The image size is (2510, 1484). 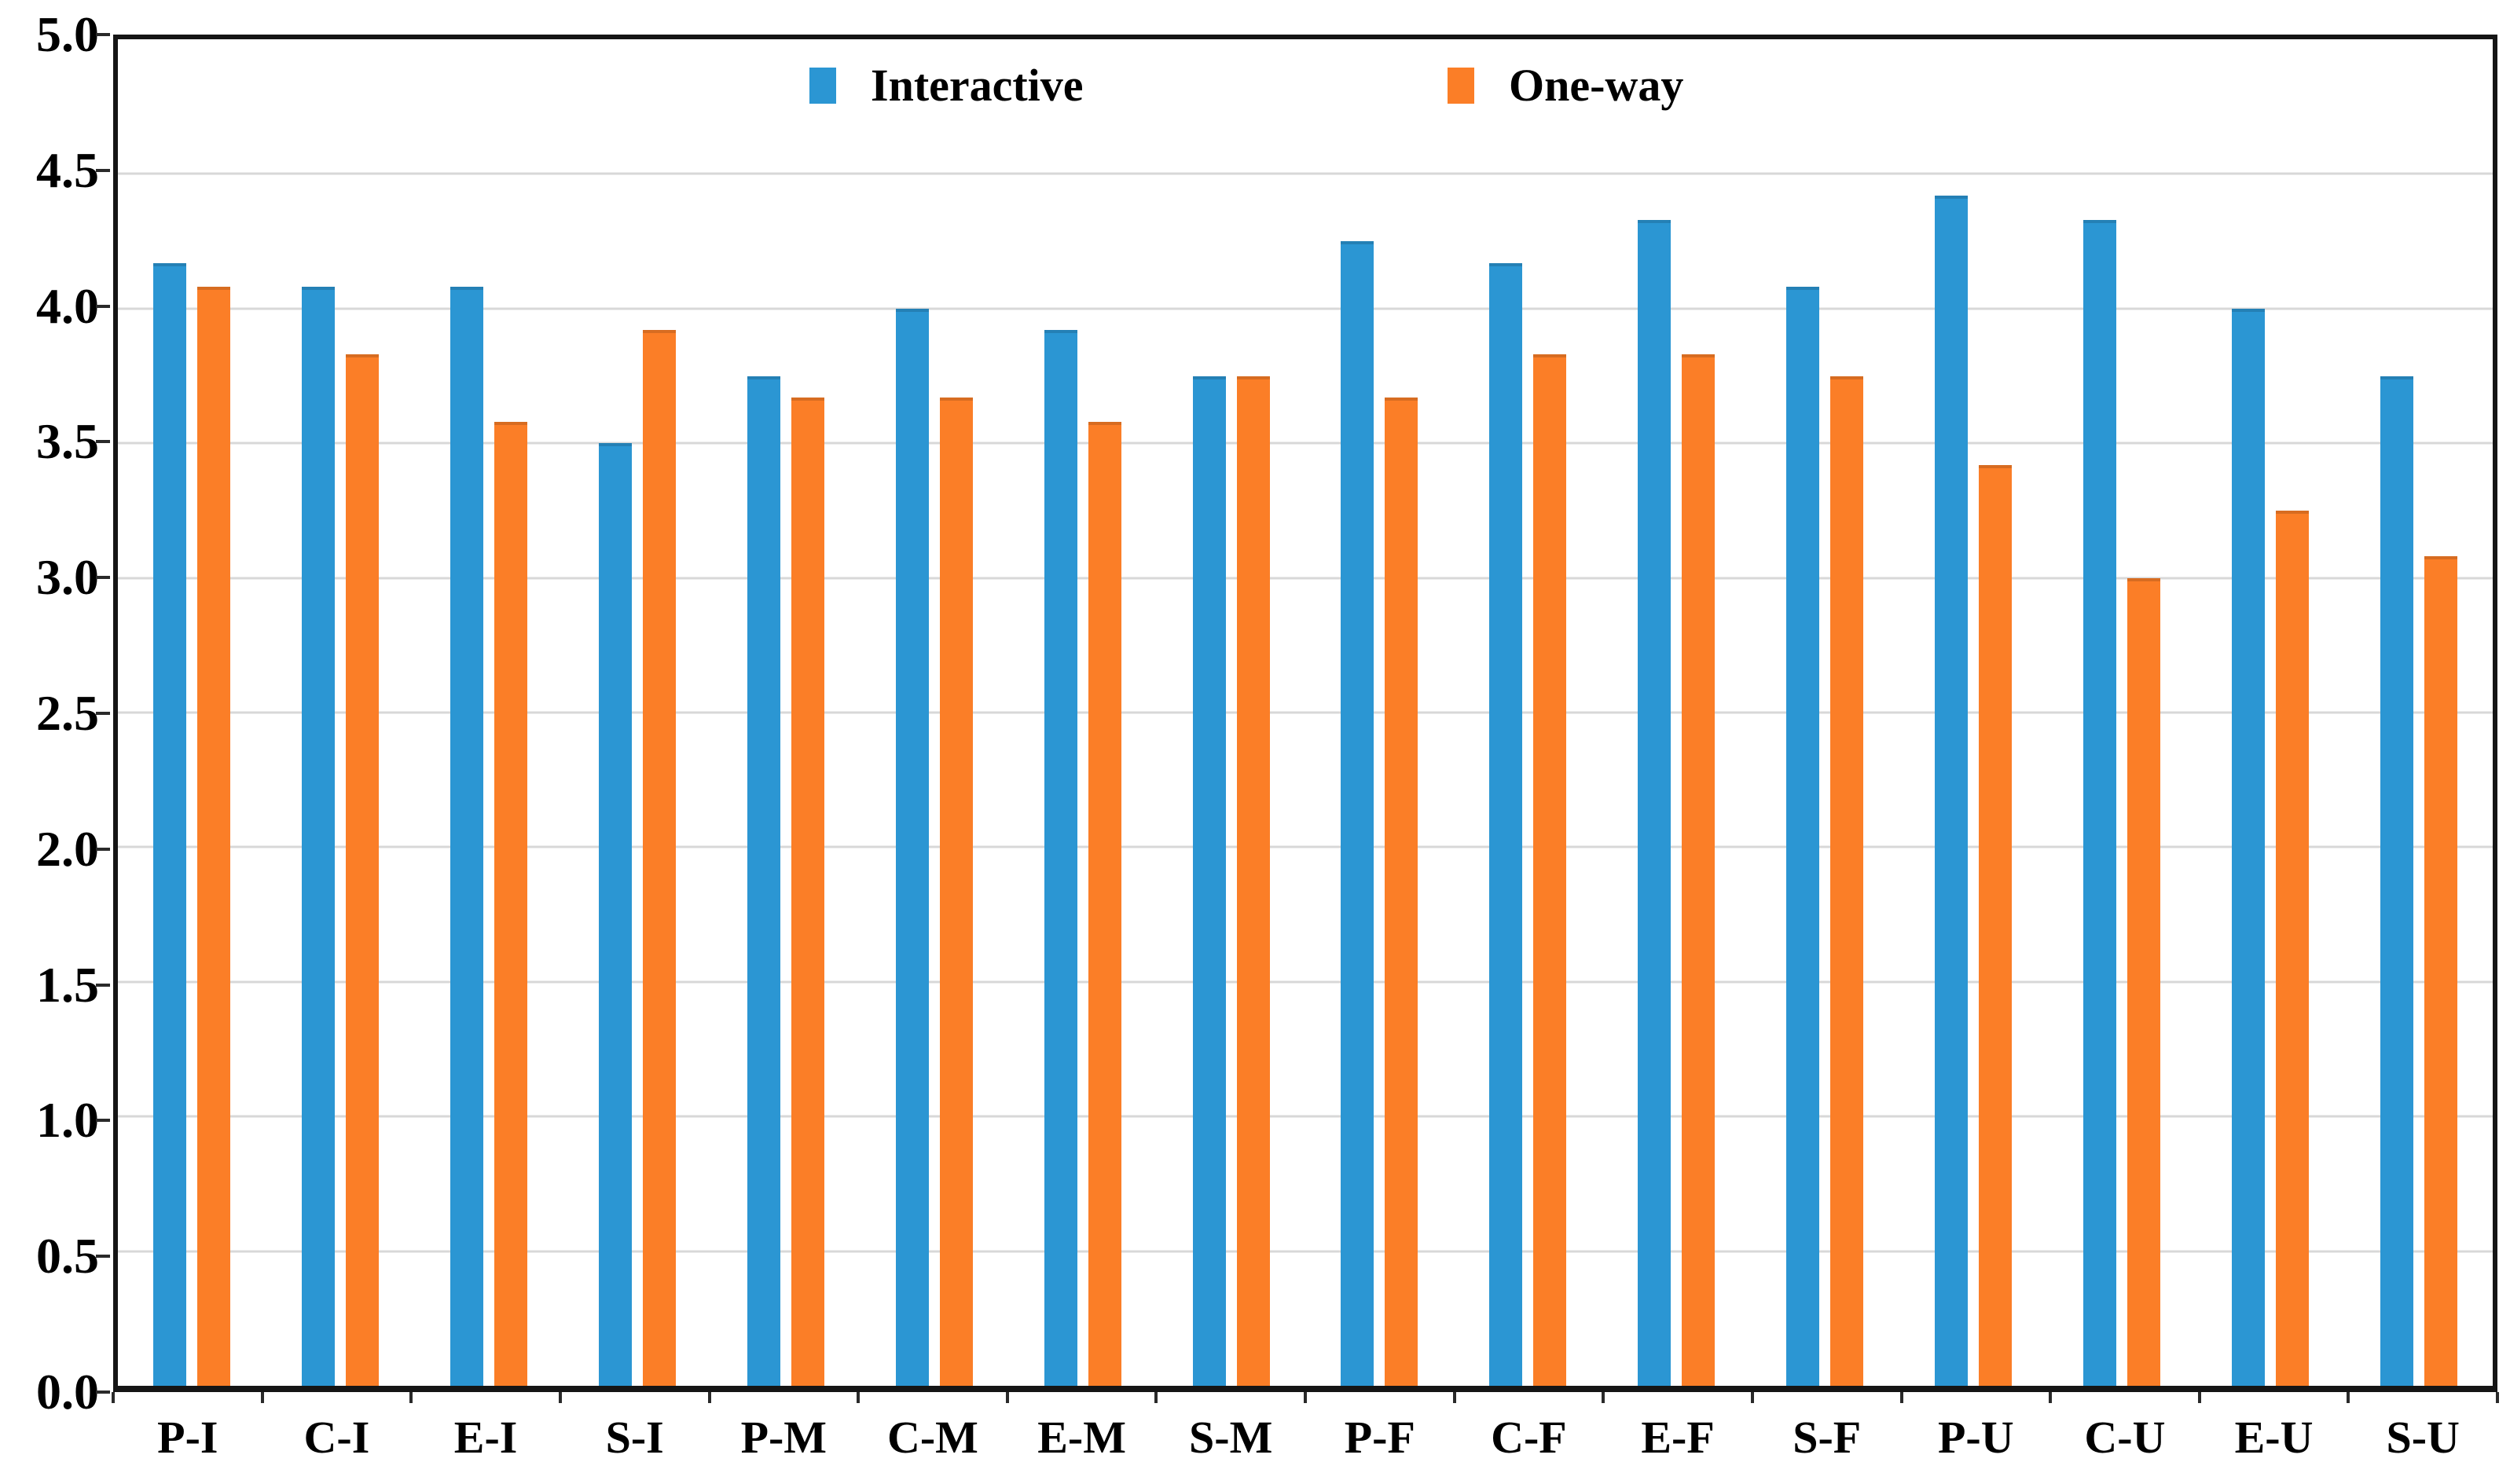 I want to click on bar-oneway-s-i, so click(x=660, y=858).